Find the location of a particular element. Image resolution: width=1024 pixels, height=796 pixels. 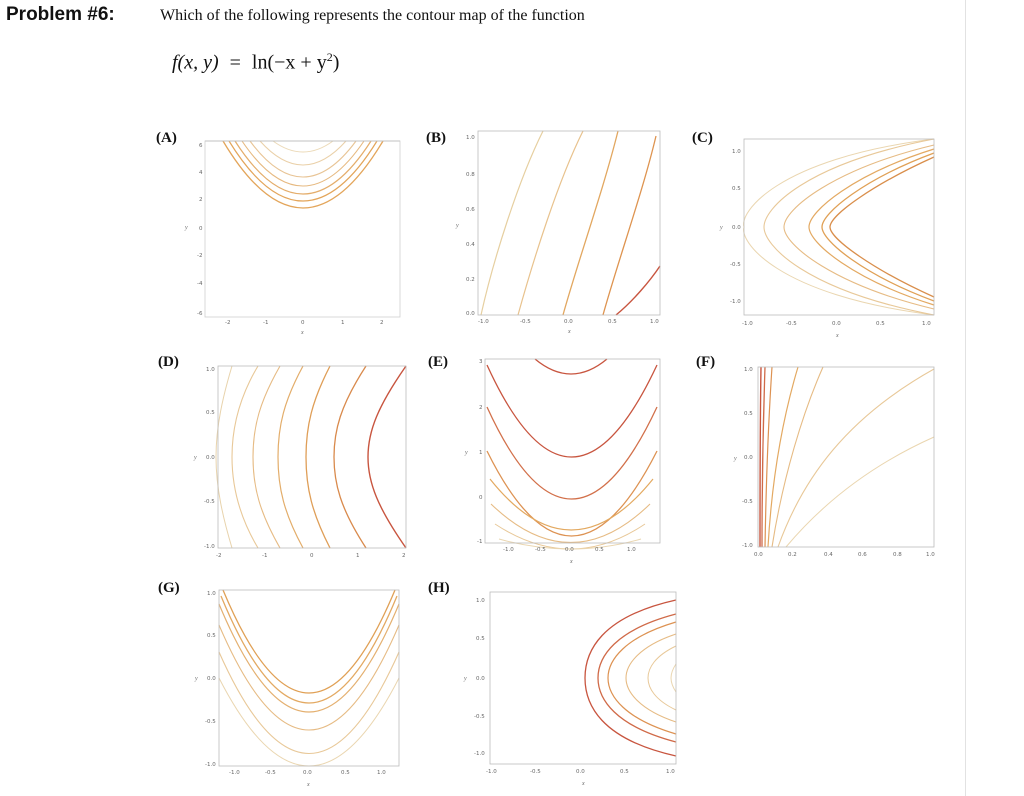

y-tick: 0.6 is located at coordinates (470, 210).